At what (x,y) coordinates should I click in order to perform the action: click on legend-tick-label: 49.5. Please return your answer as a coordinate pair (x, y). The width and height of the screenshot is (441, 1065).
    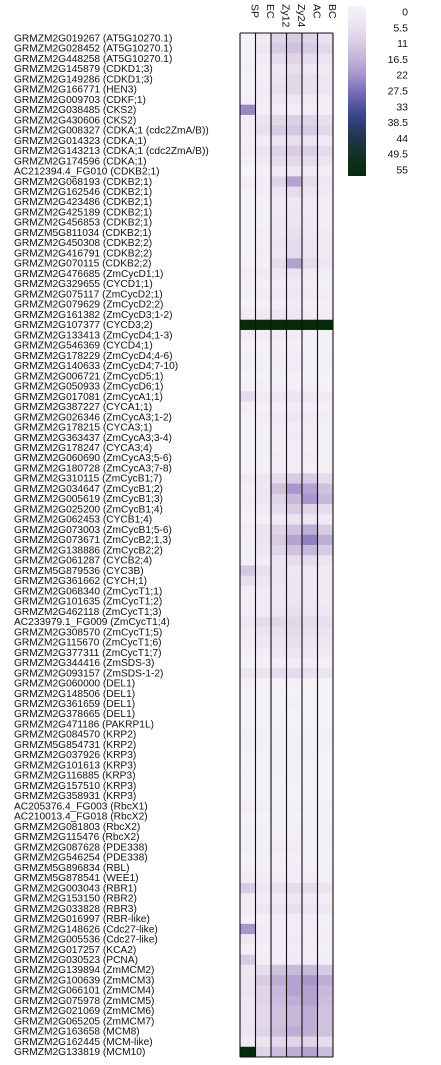
    Looking at the image, I should click on (398, 155).